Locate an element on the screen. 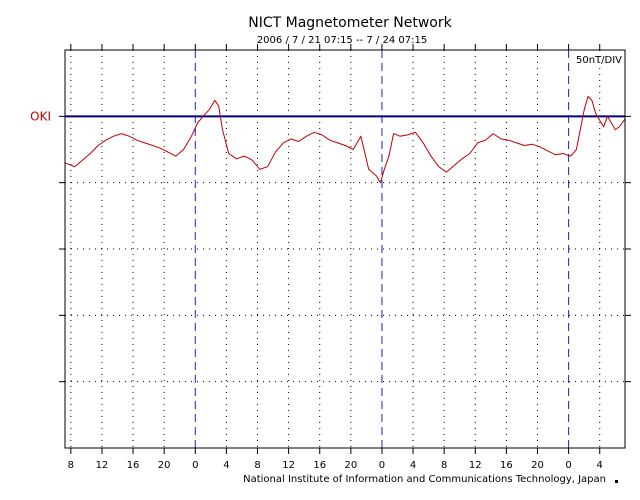 This screenshot has width=640, height=500. chart-title: NICT Magnetometer Network is located at coordinates (350, 23).